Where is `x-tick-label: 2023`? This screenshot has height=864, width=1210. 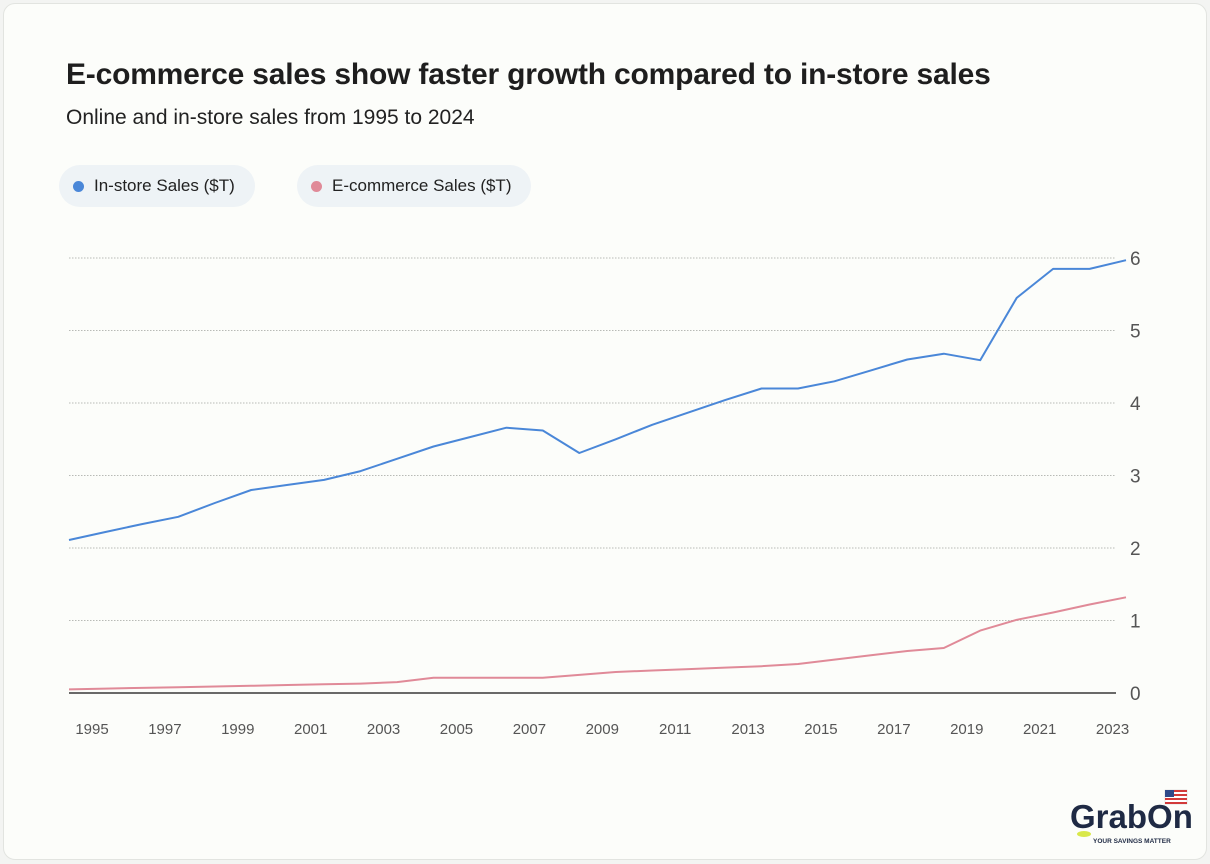 x-tick-label: 2023 is located at coordinates (1112, 729).